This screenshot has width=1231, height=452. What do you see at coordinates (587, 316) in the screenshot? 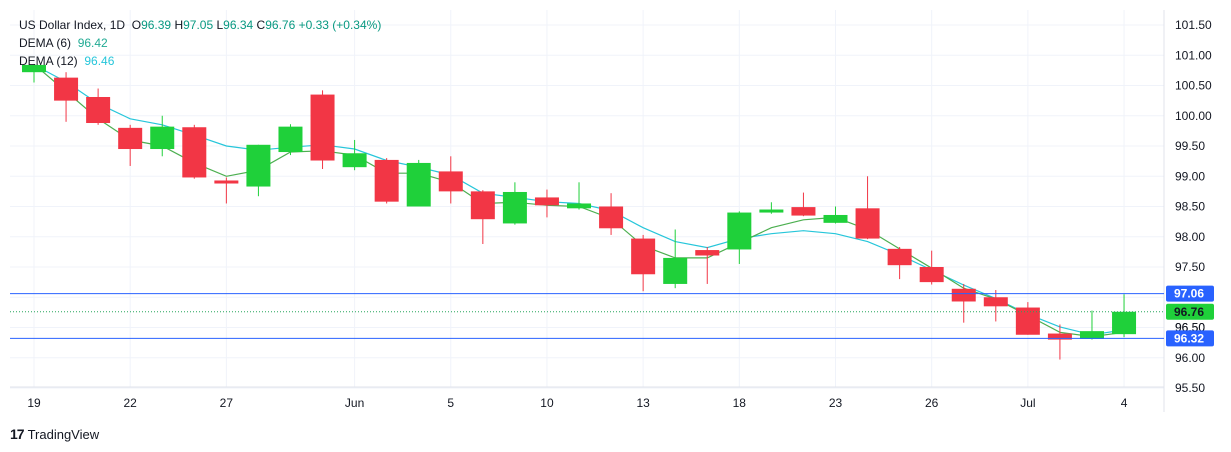
I see `horizontal-lines` at bounding box center [587, 316].